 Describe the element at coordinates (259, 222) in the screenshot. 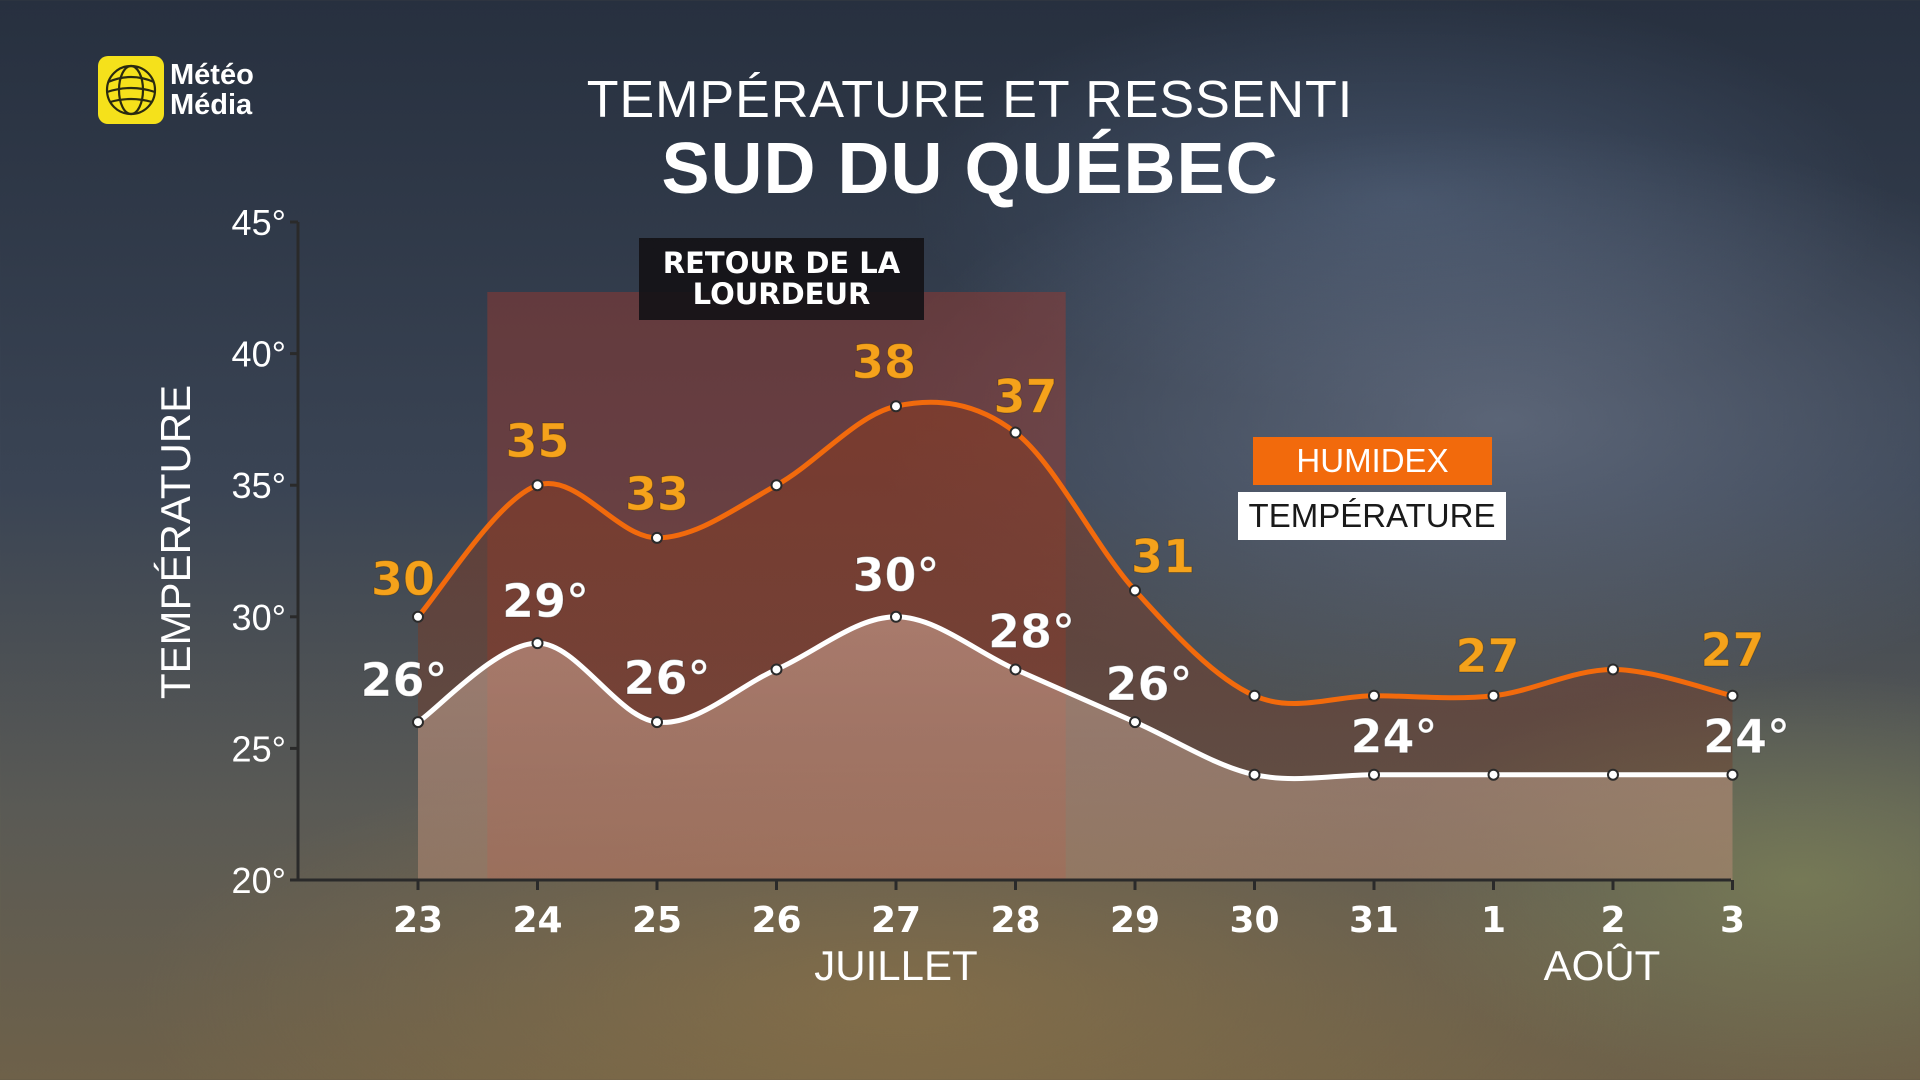

I see `y-tick-label: 45°` at that location.